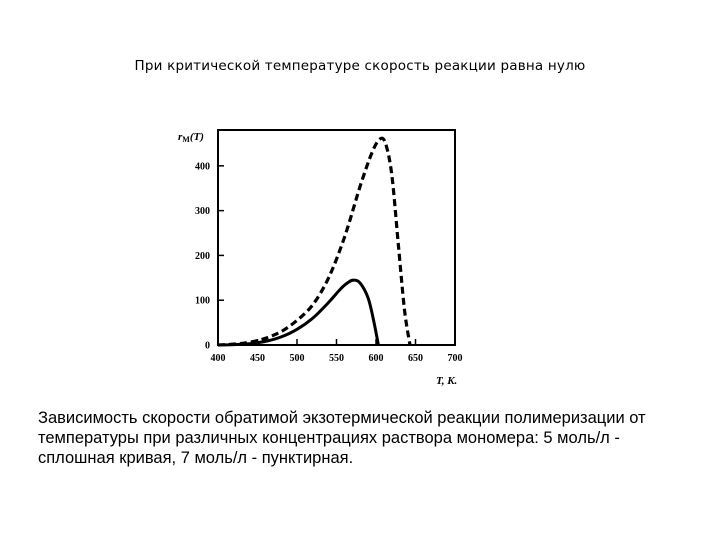 The image size is (720, 540). What do you see at coordinates (180, 137) in the screenshot?
I see `y-axis-label-main: r` at bounding box center [180, 137].